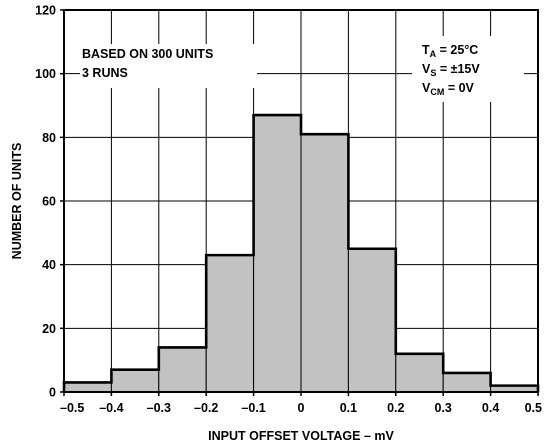 This screenshot has height=446, width=558. I want to click on y-axis-label: NUMBER OF UNITS, so click(17, 201).